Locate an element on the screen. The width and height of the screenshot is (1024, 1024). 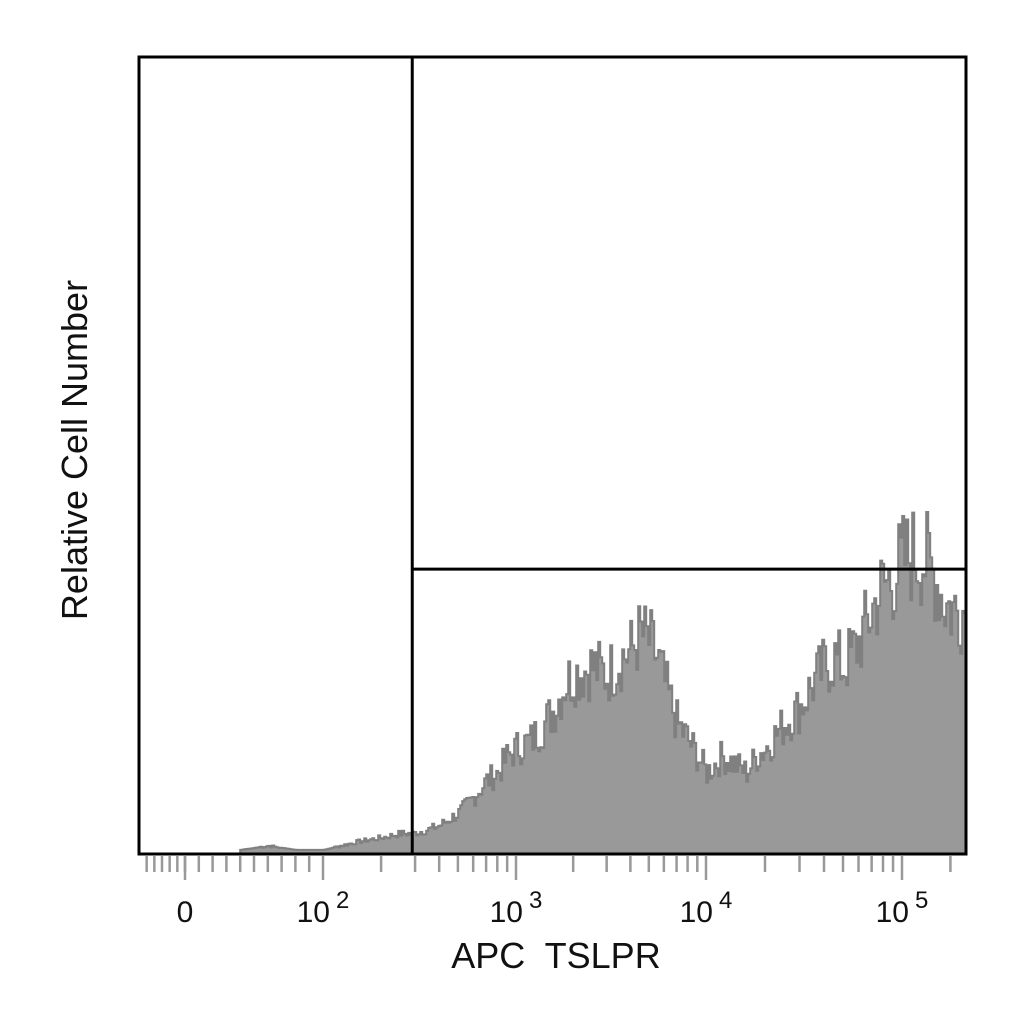
x-tick-label: 10 3 is located at coordinates (516, 908).